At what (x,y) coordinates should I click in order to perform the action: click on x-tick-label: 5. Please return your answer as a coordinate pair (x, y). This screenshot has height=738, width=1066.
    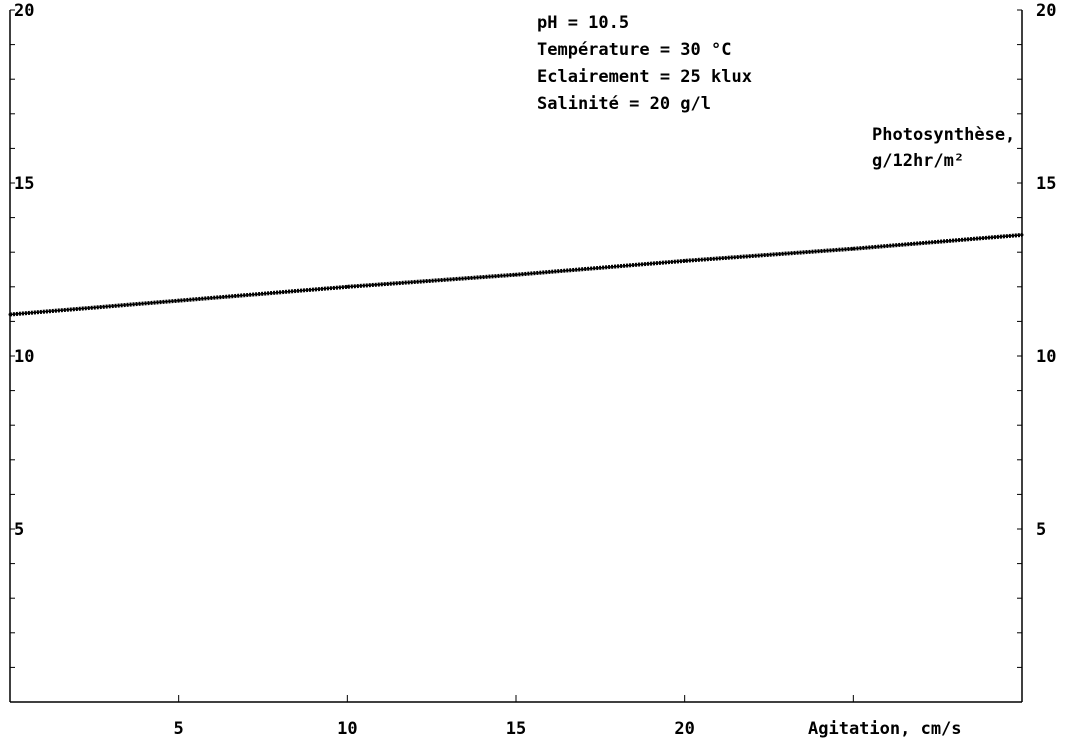
    Looking at the image, I should click on (179, 728).